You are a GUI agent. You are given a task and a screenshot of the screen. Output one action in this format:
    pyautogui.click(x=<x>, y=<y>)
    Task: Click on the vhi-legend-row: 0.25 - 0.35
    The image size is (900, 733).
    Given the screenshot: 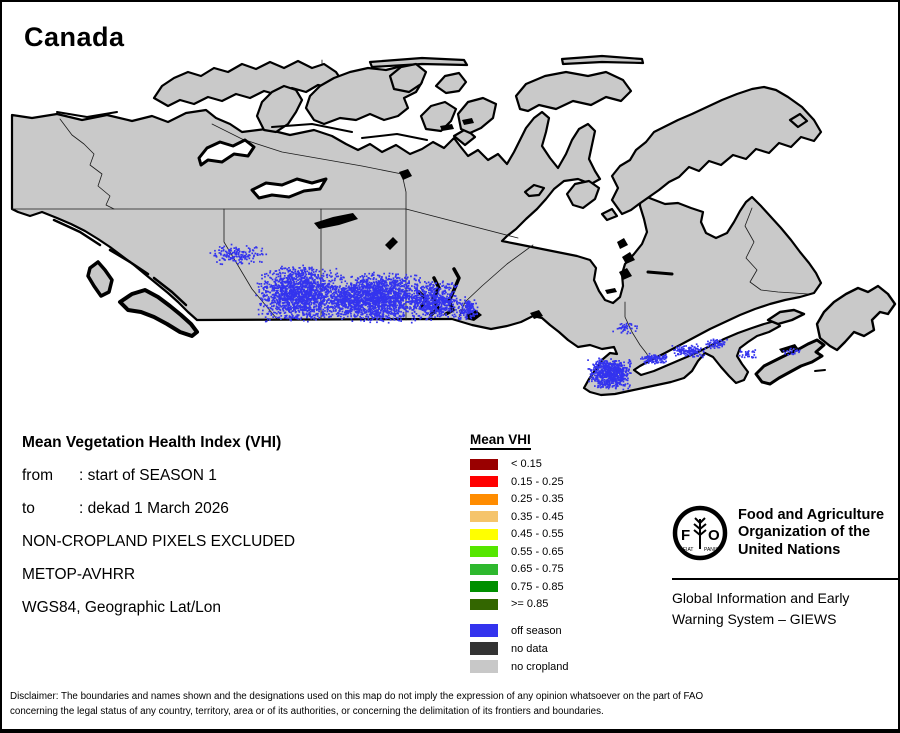 What is the action you would take?
    pyautogui.click(x=519, y=499)
    